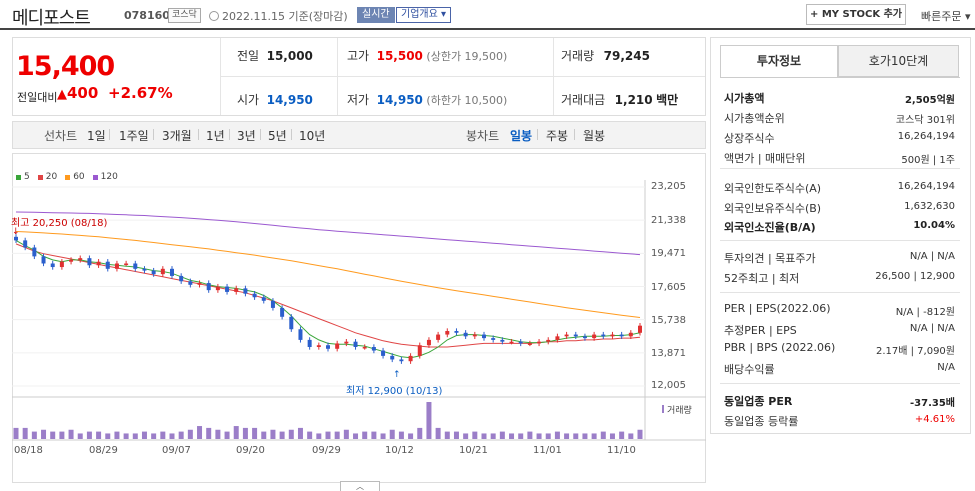 This screenshot has width=975, height=491. What do you see at coordinates (96, 136) in the screenshot?
I see `range-1d: 1일` at bounding box center [96, 136].